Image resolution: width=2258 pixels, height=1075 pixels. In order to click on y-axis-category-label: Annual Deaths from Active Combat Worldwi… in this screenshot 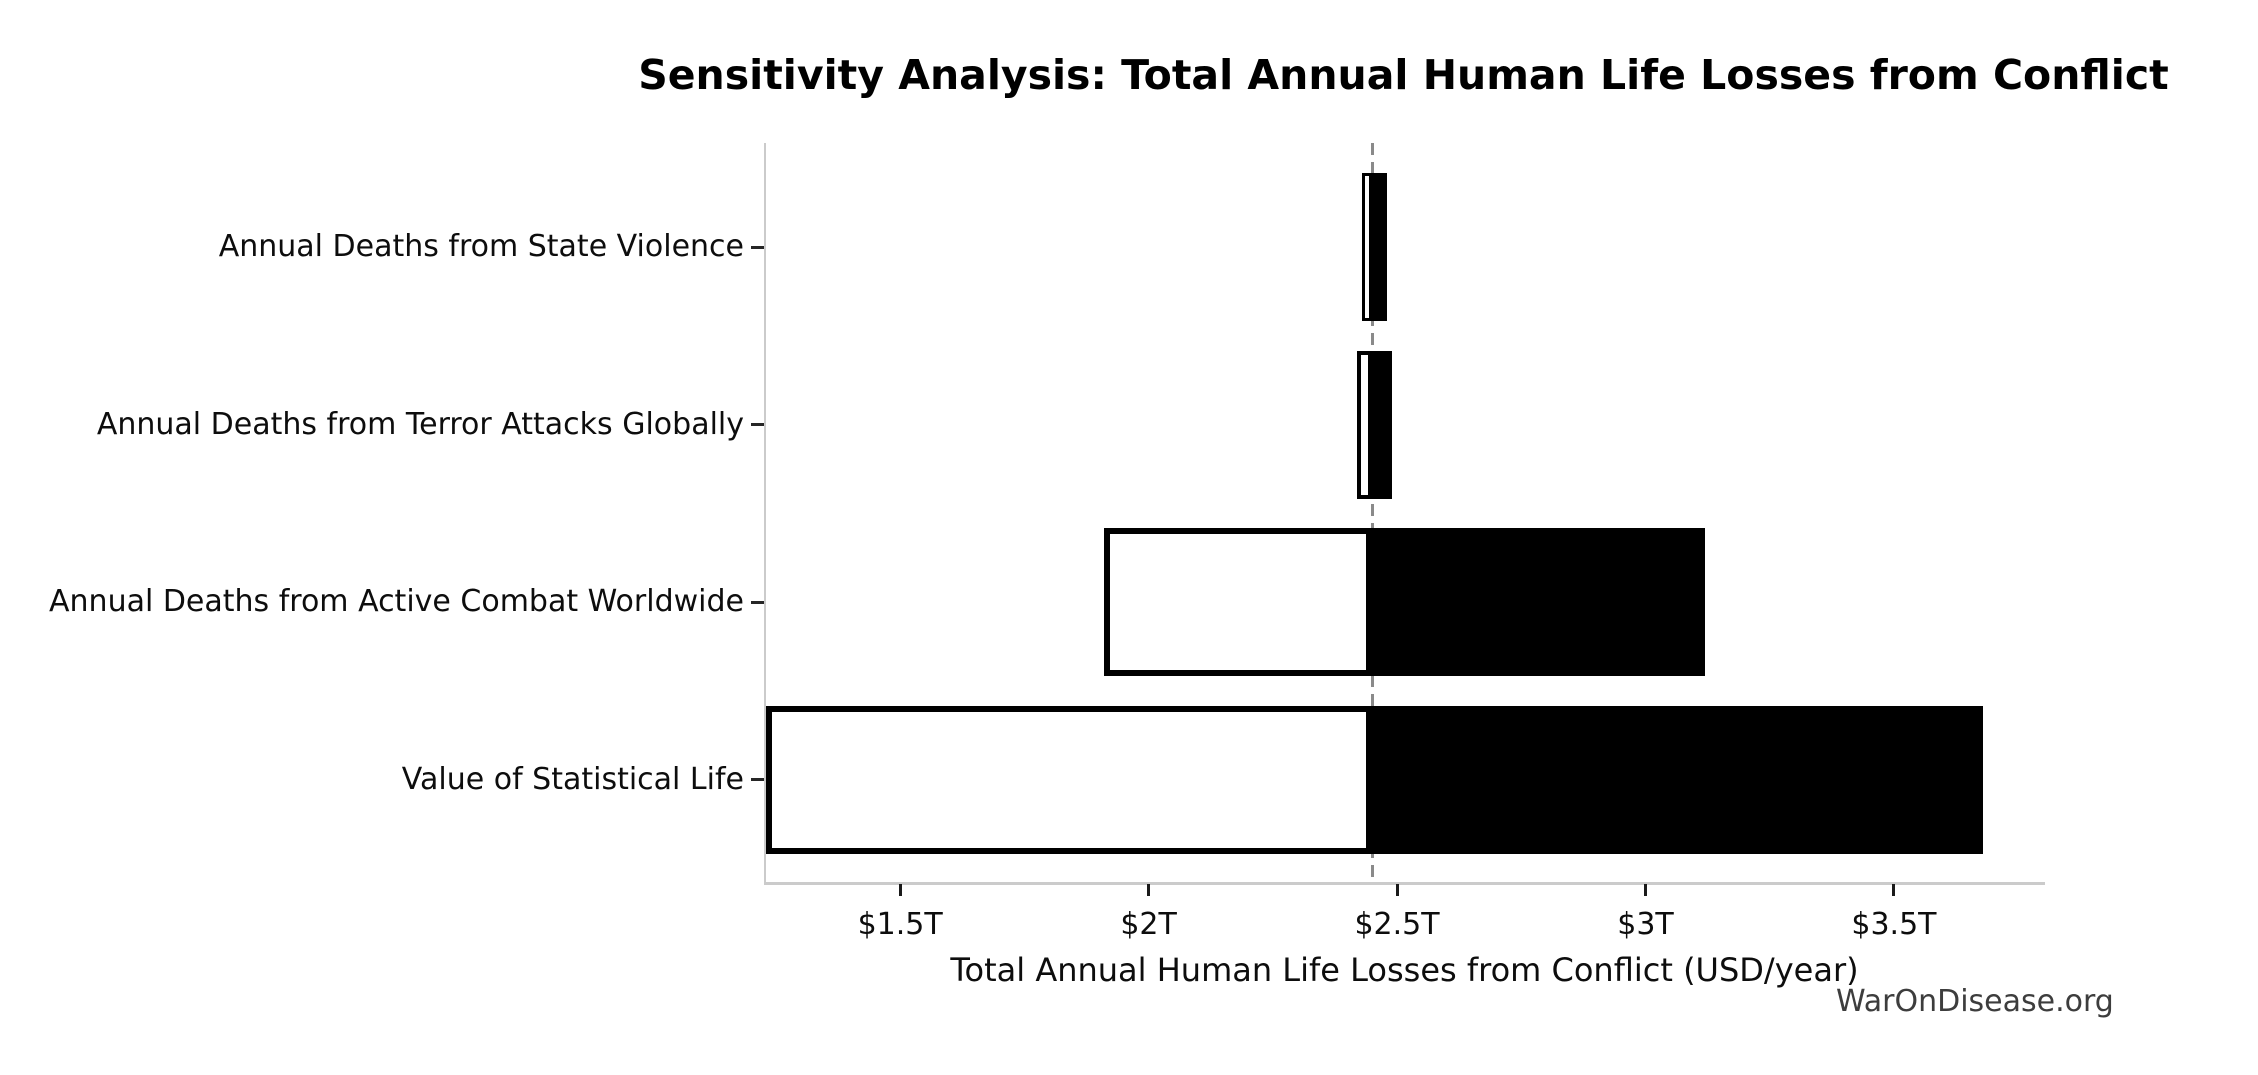, I will do `click(396, 601)`.